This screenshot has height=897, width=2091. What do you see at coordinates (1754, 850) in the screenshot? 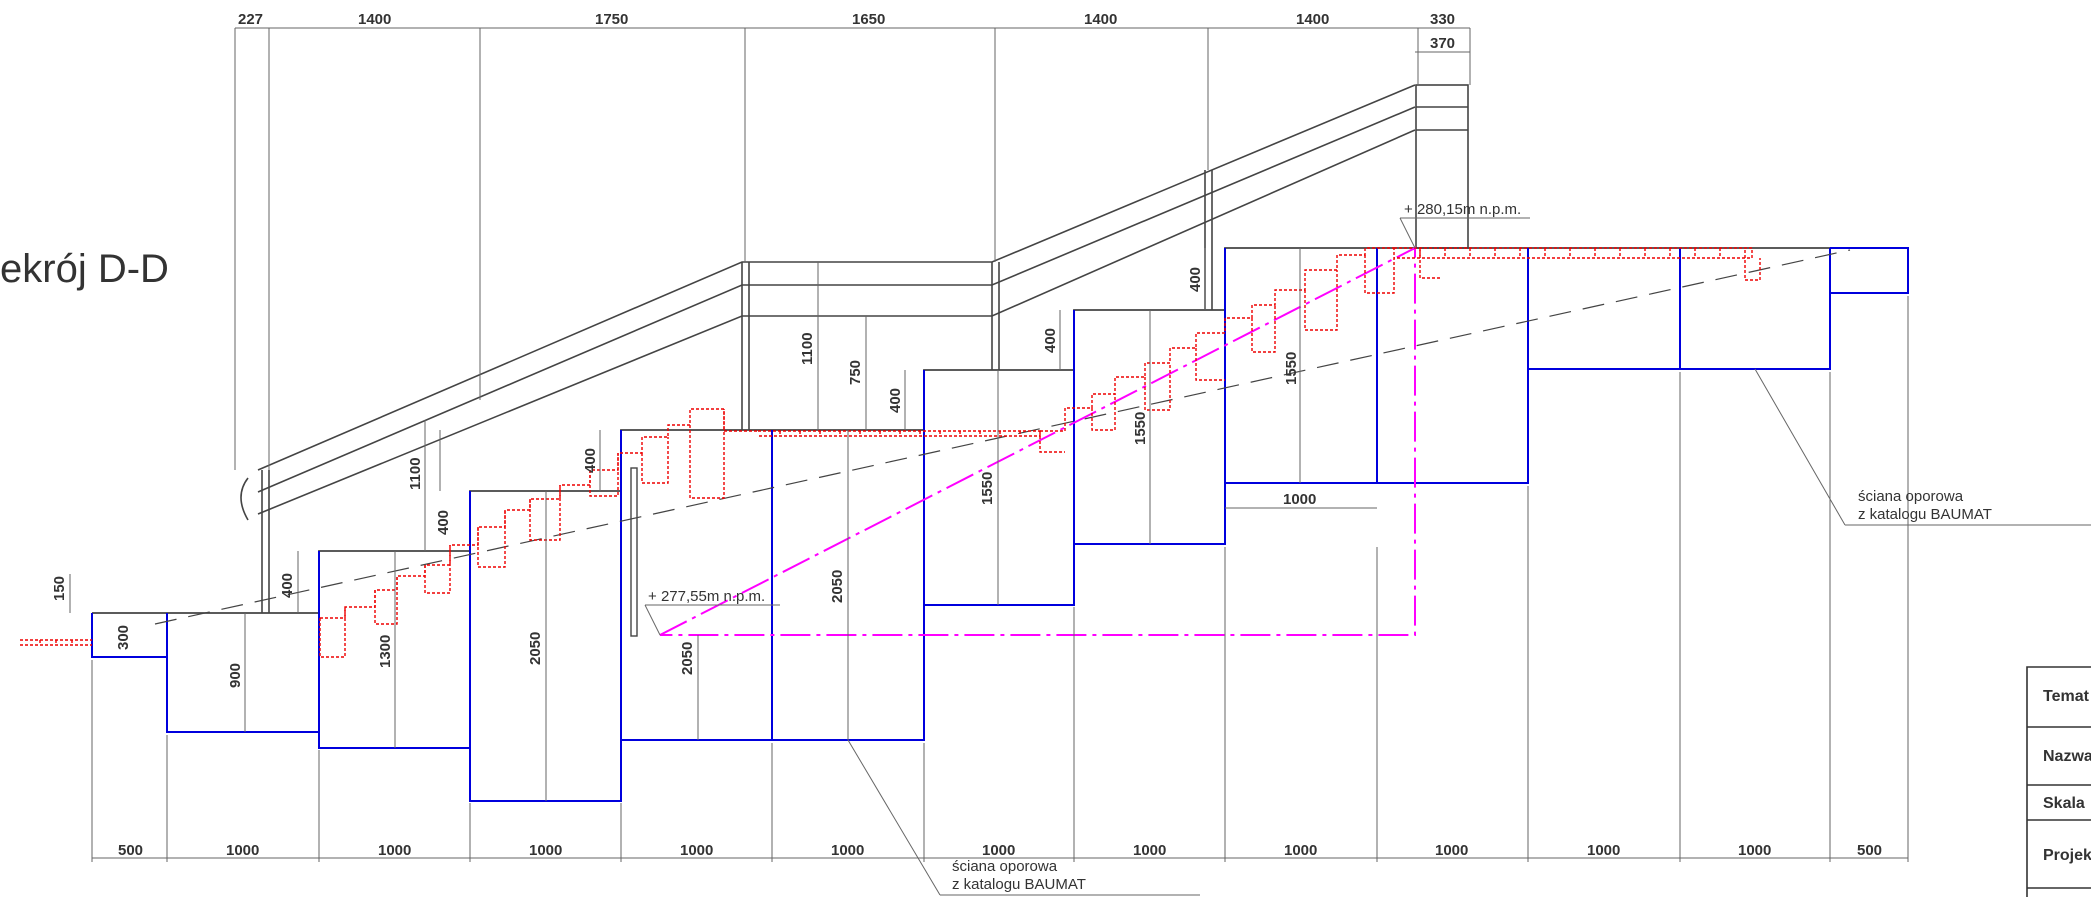
I see `bottom-dim-12: 1000` at bounding box center [1754, 850].